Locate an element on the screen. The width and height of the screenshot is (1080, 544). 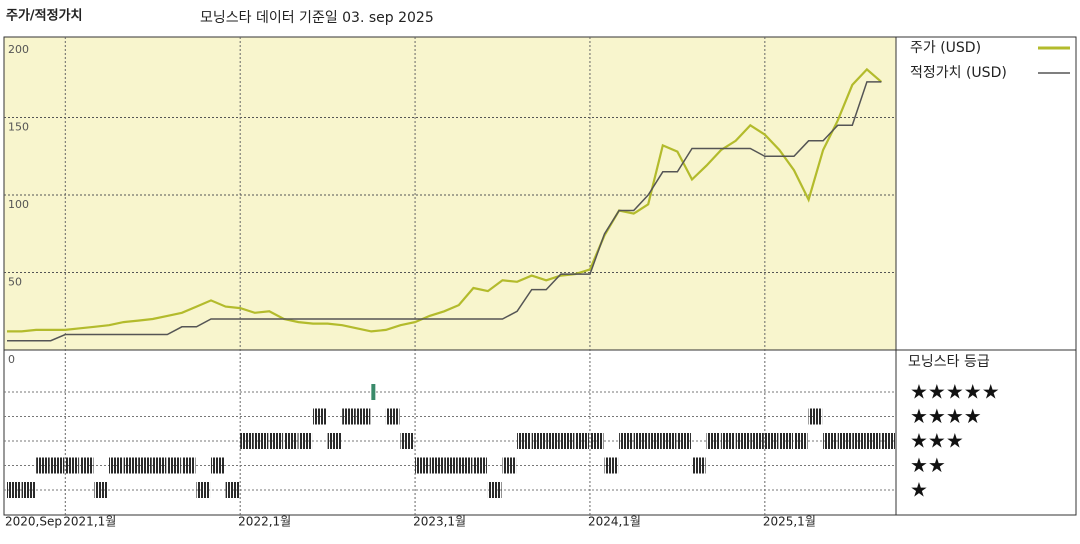
y-tick-label: 150 is located at coordinates (18, 127).